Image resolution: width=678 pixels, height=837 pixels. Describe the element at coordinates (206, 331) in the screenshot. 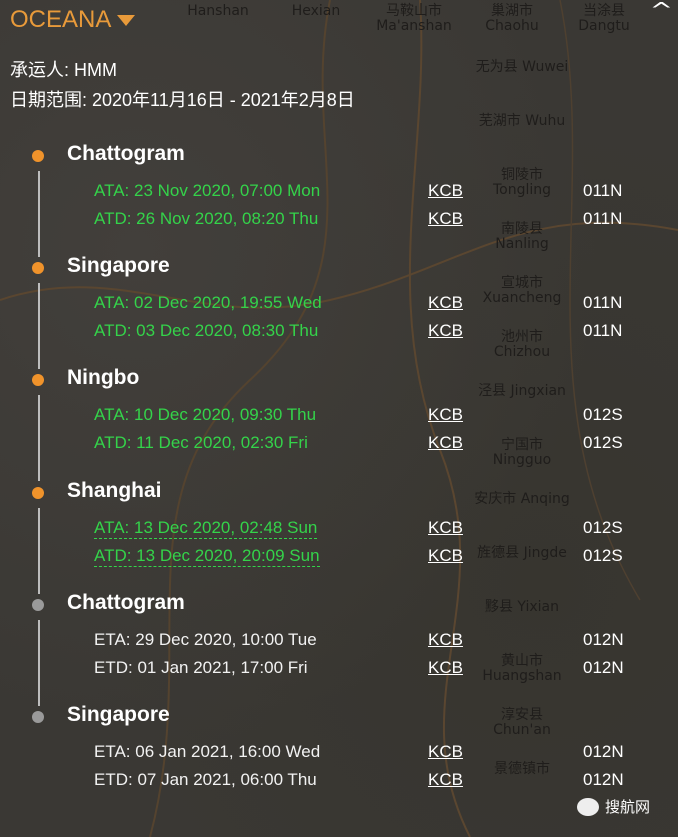

I see `event-time: ATD: 03 Dec 2020, 08:30 Thu` at that location.